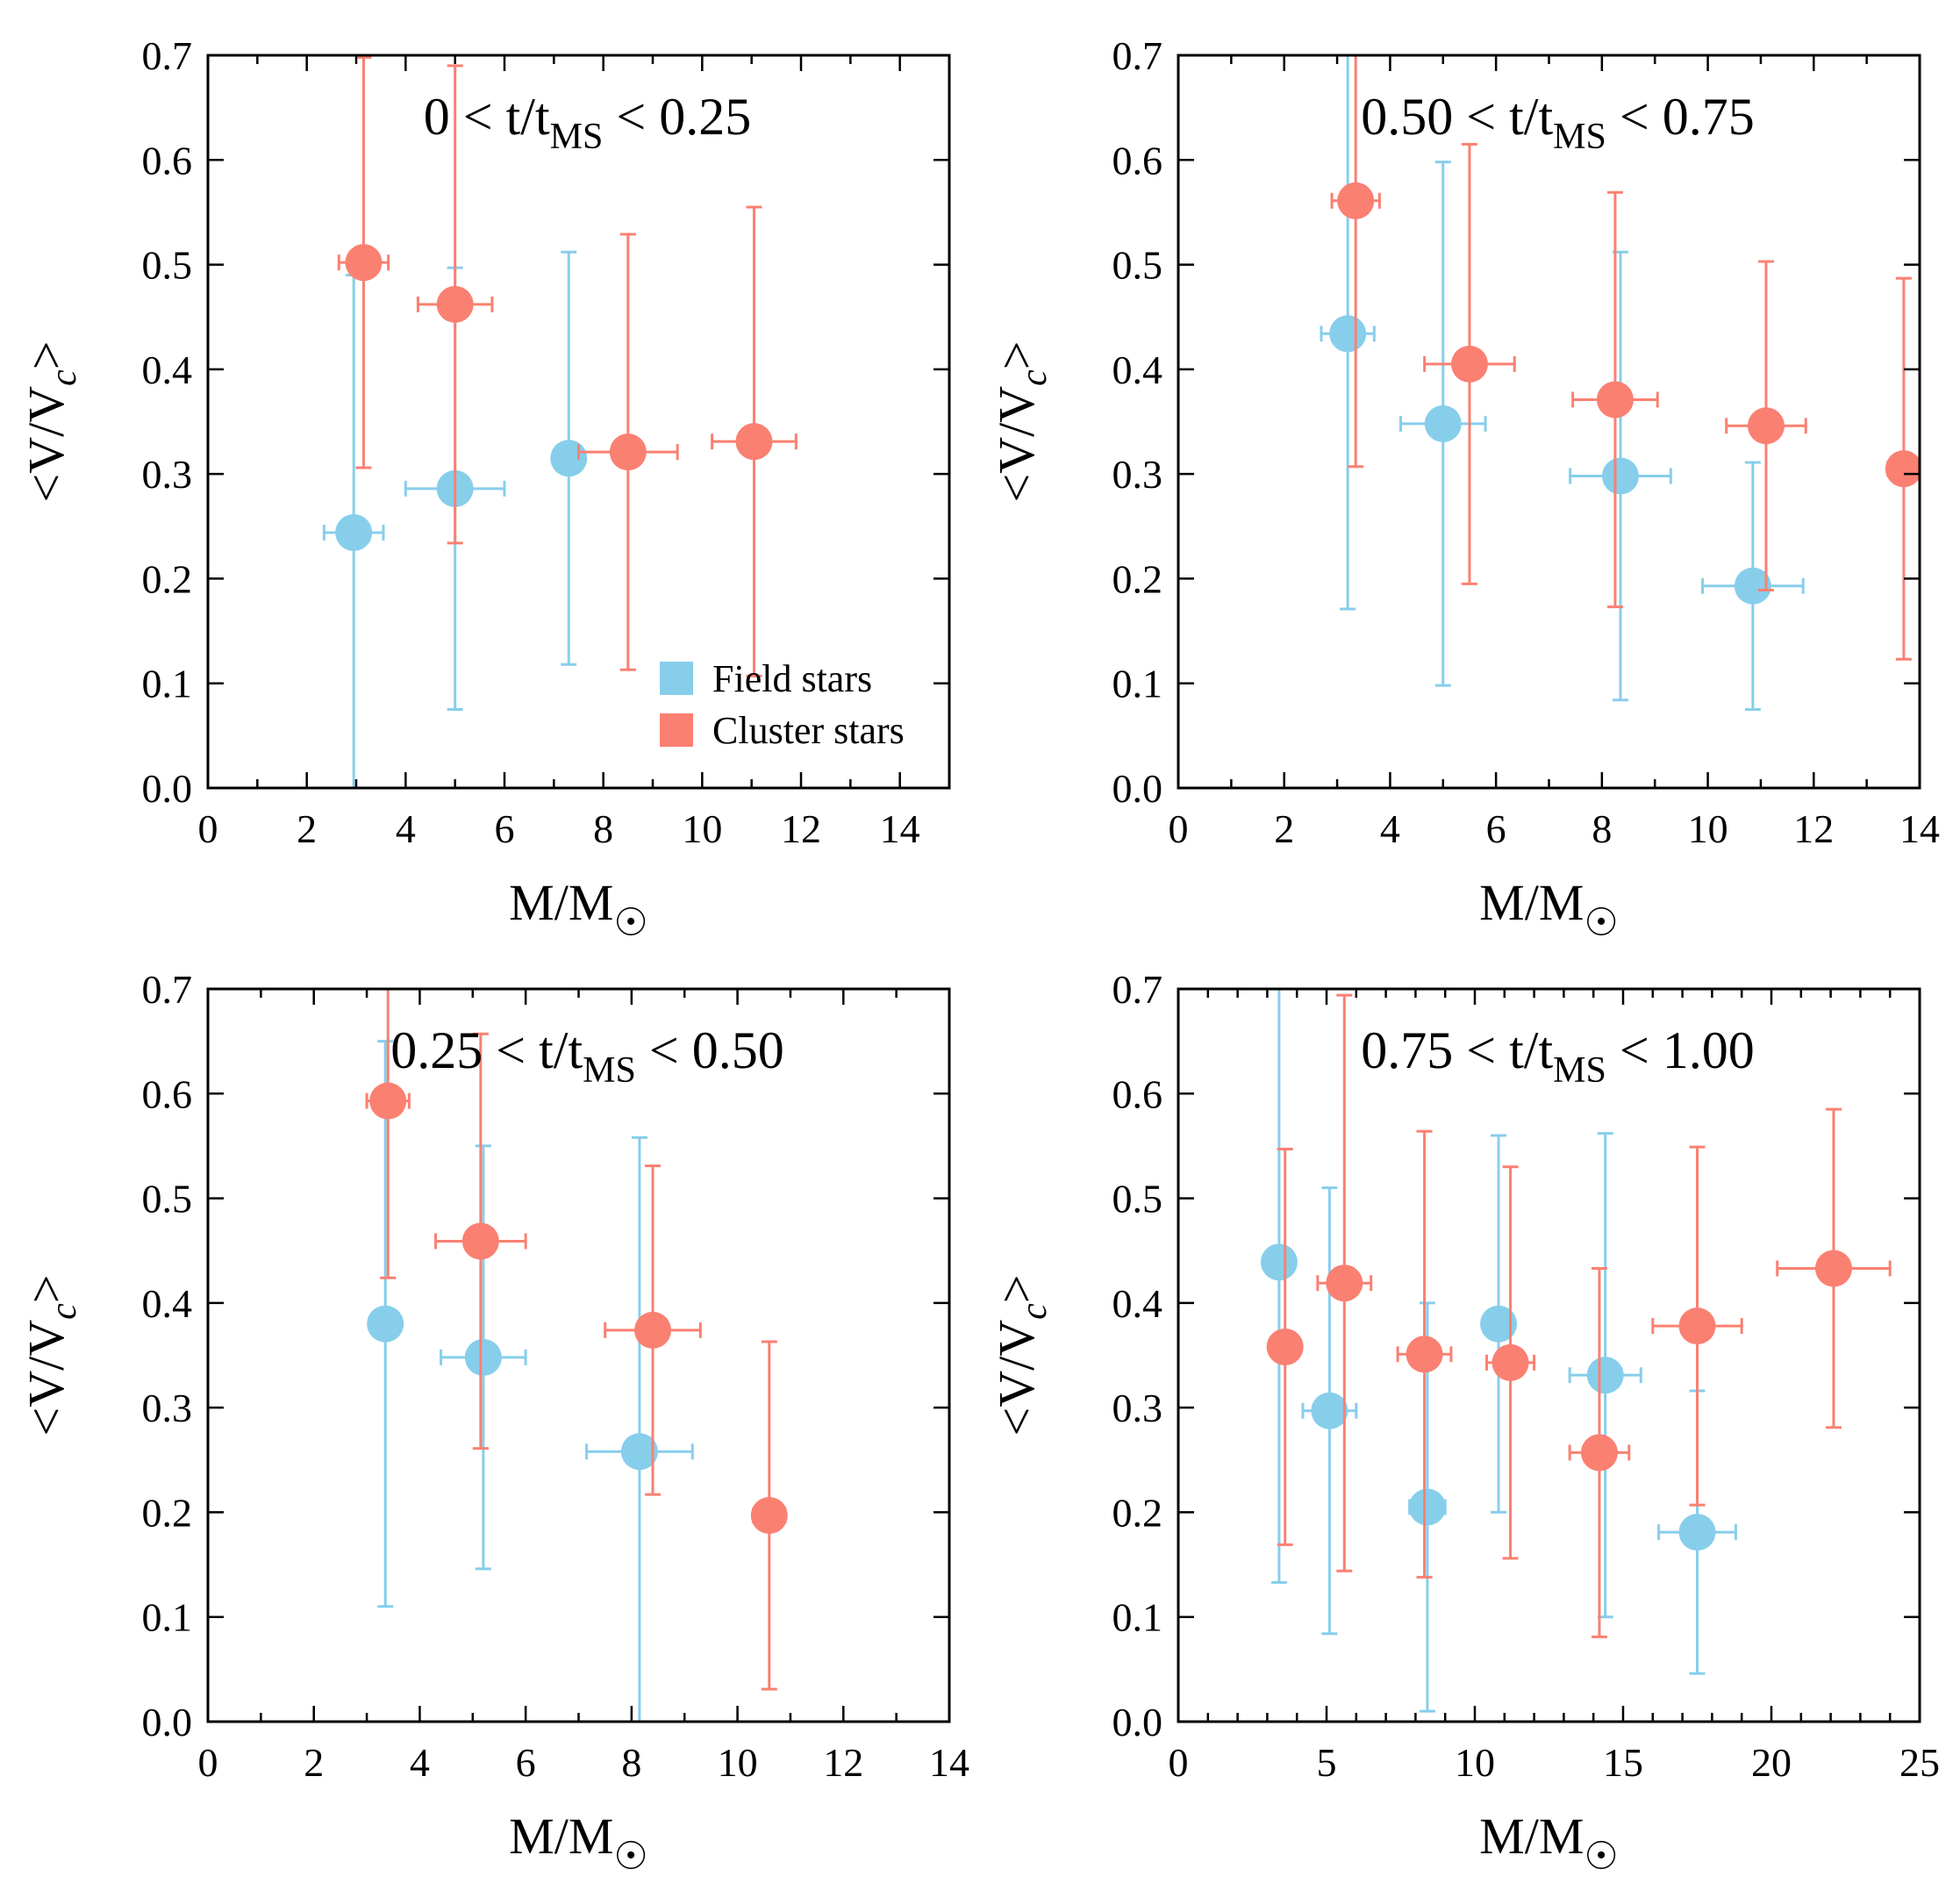 Image resolution: width=1960 pixels, height=1891 pixels. What do you see at coordinates (486, 1050) in the screenshot?
I see `panel-title-pre: 0.25 < t/t` at bounding box center [486, 1050].